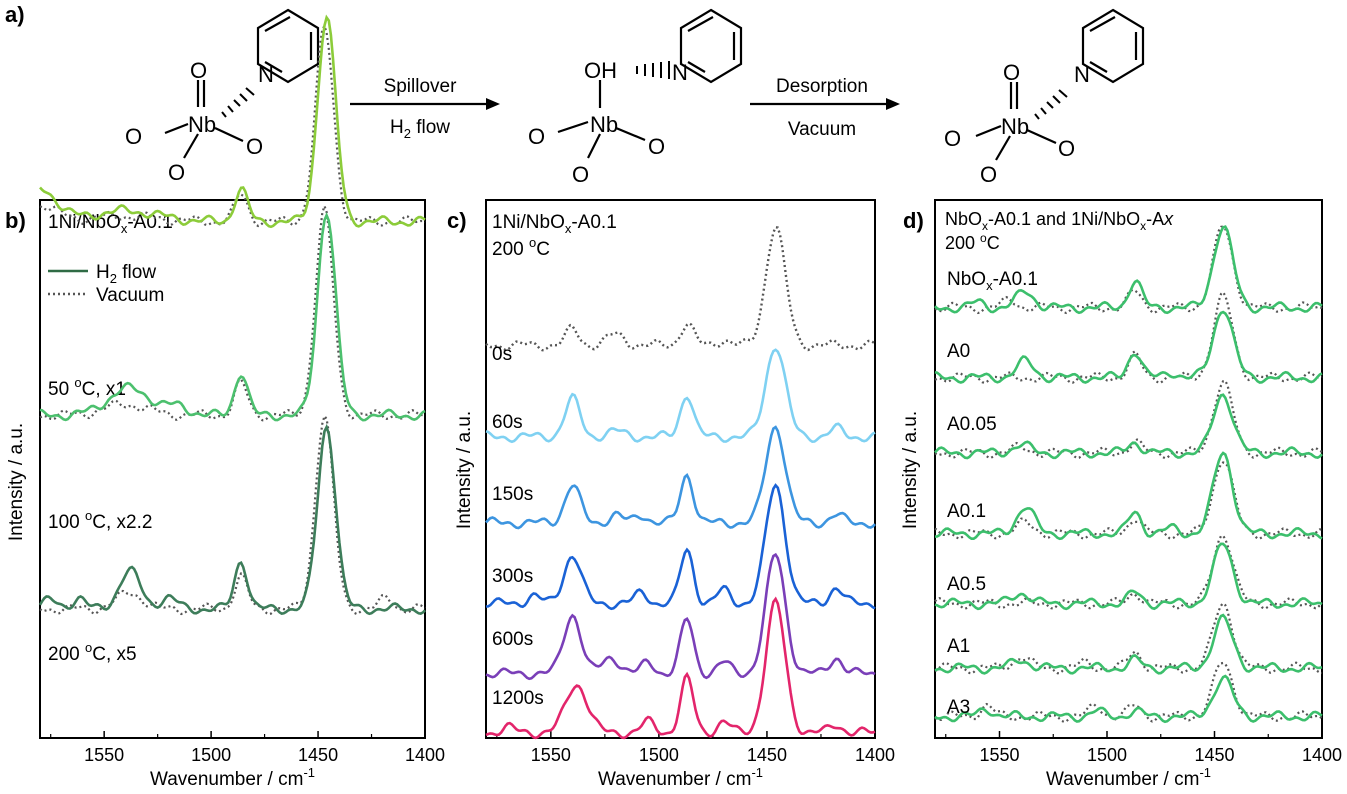  I want to click on x-tick-label-c-1400: 1400, so click(875, 755).